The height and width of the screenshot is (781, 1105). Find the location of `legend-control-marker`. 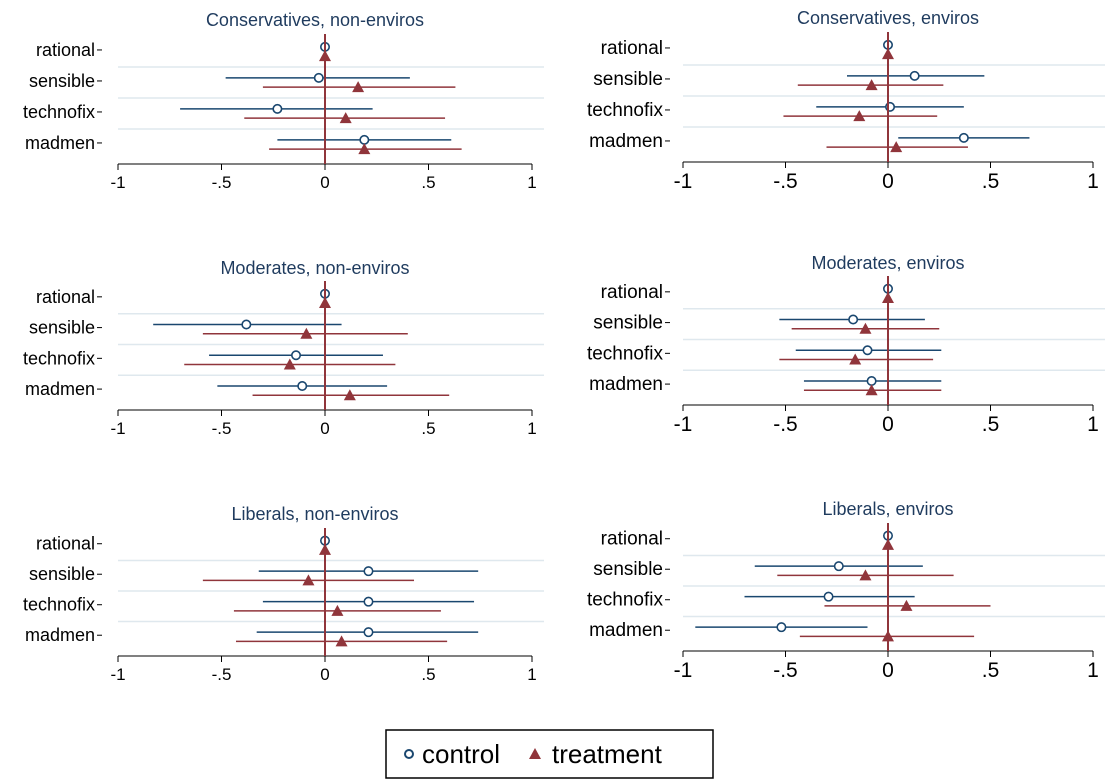

legend-control-marker is located at coordinates (409, 754).